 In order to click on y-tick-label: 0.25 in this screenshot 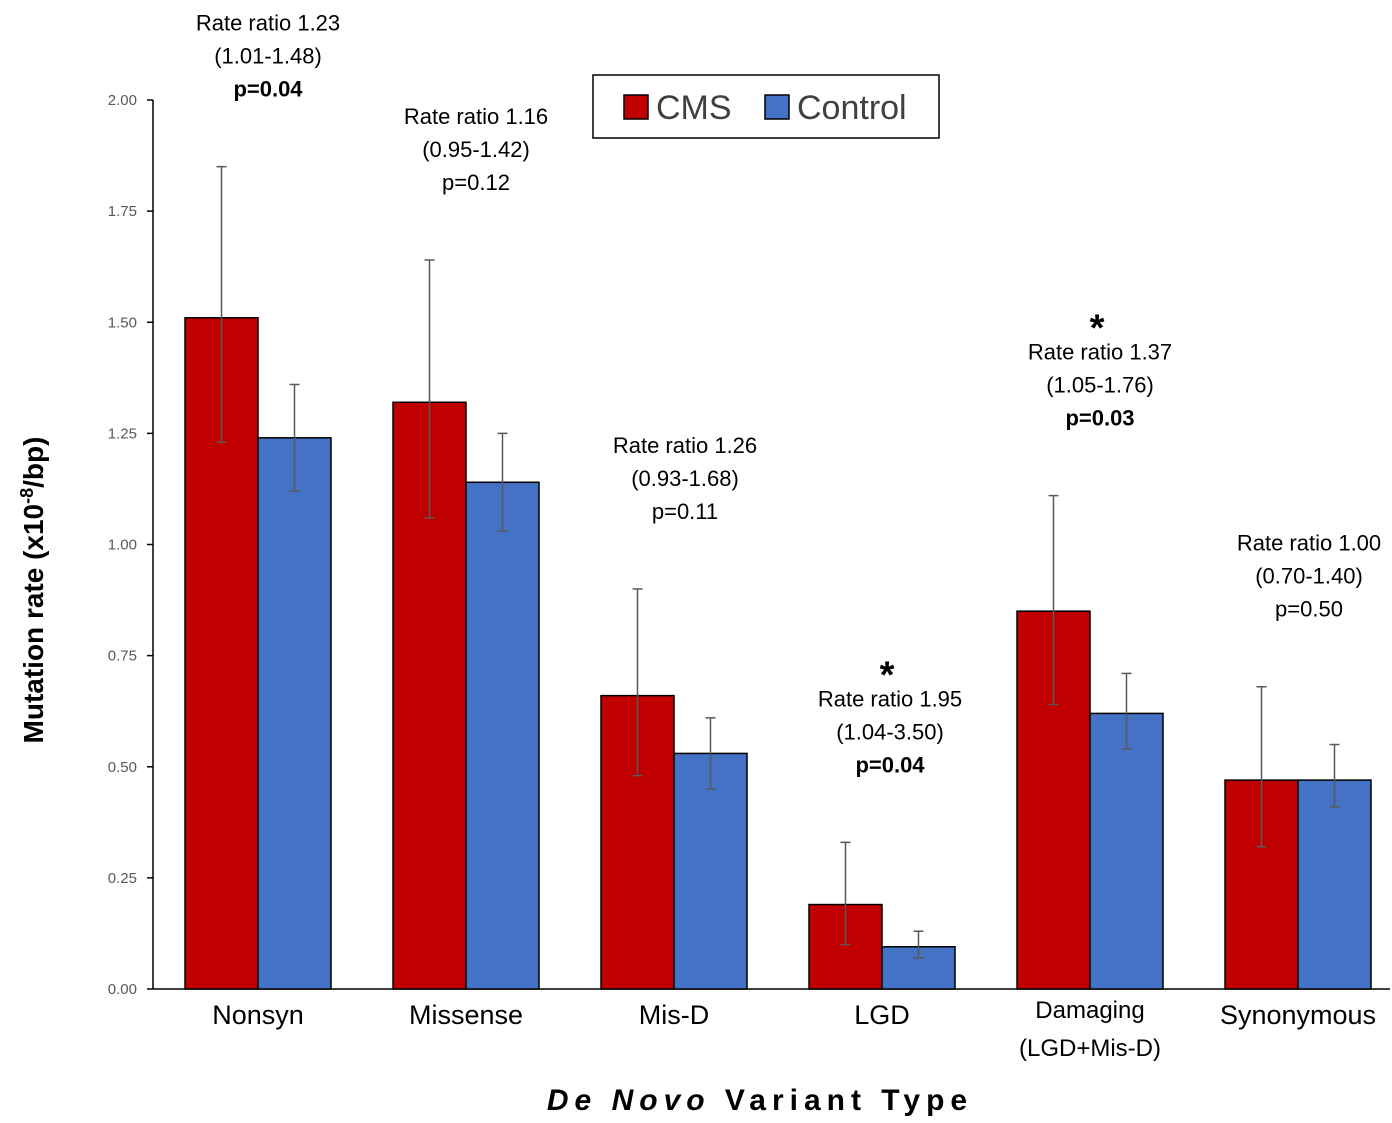, I will do `click(122, 878)`.